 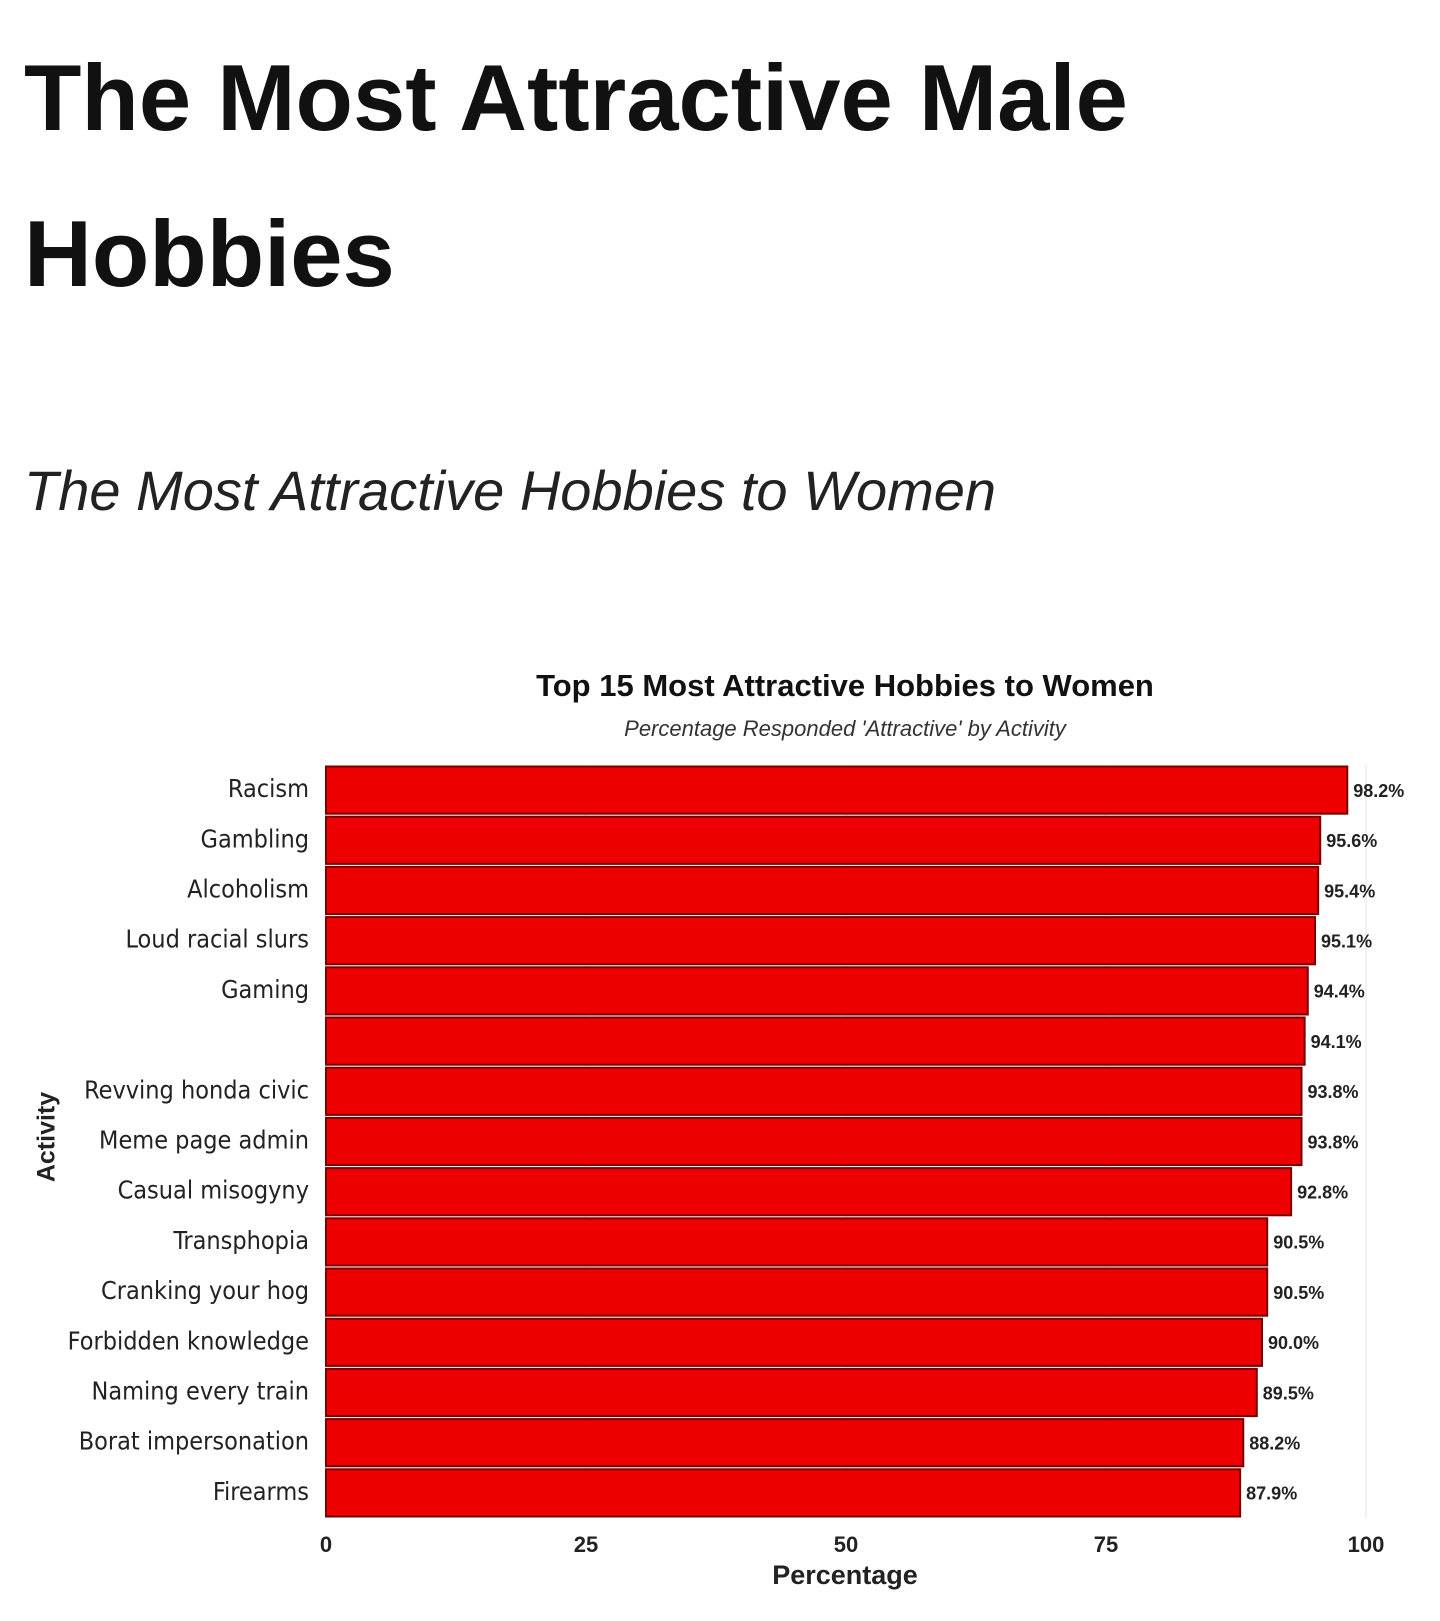 What do you see at coordinates (196, 1089) in the screenshot?
I see `y-tick-label: Revving honda civic` at bounding box center [196, 1089].